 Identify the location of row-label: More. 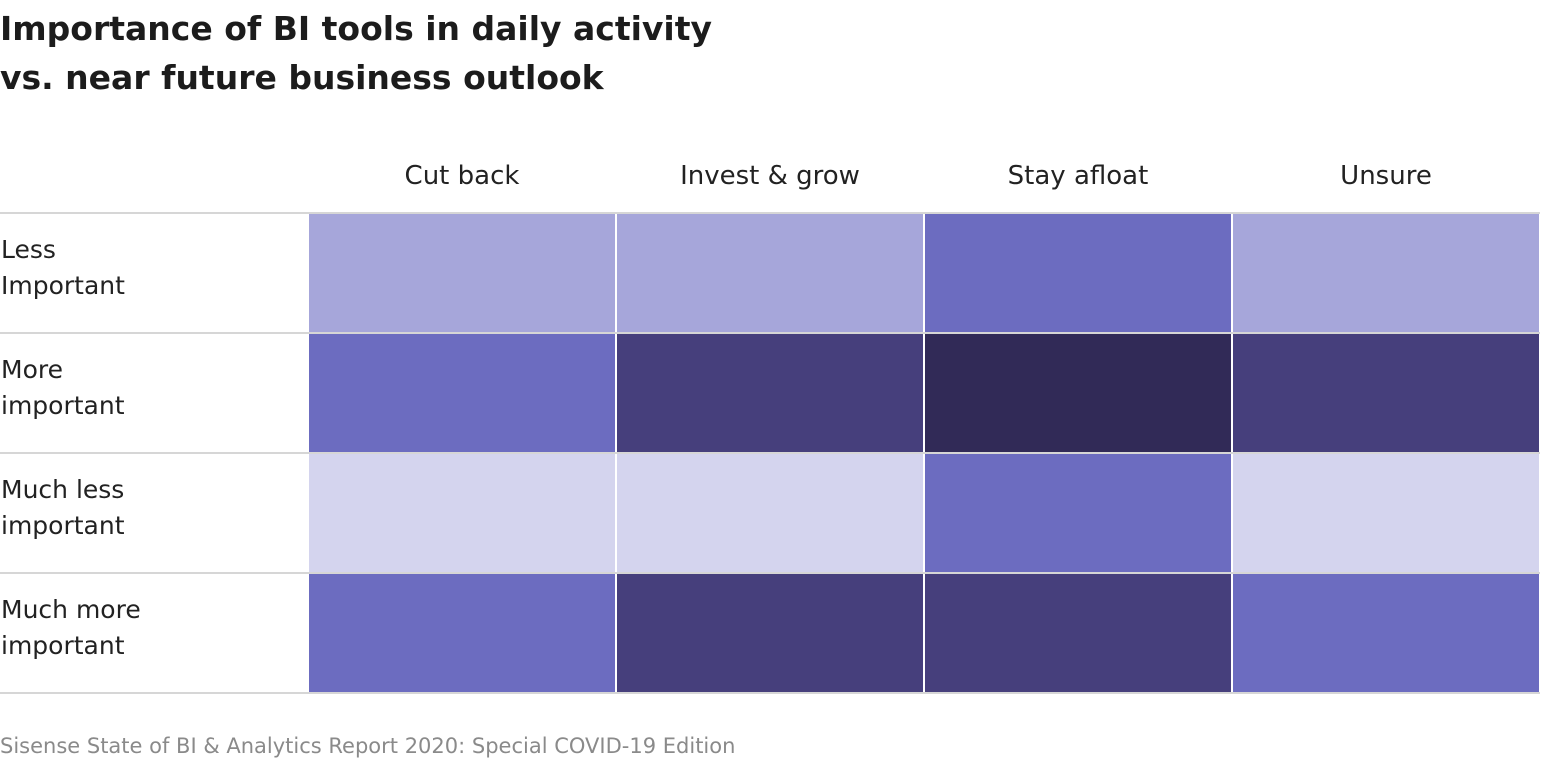
(32, 369).